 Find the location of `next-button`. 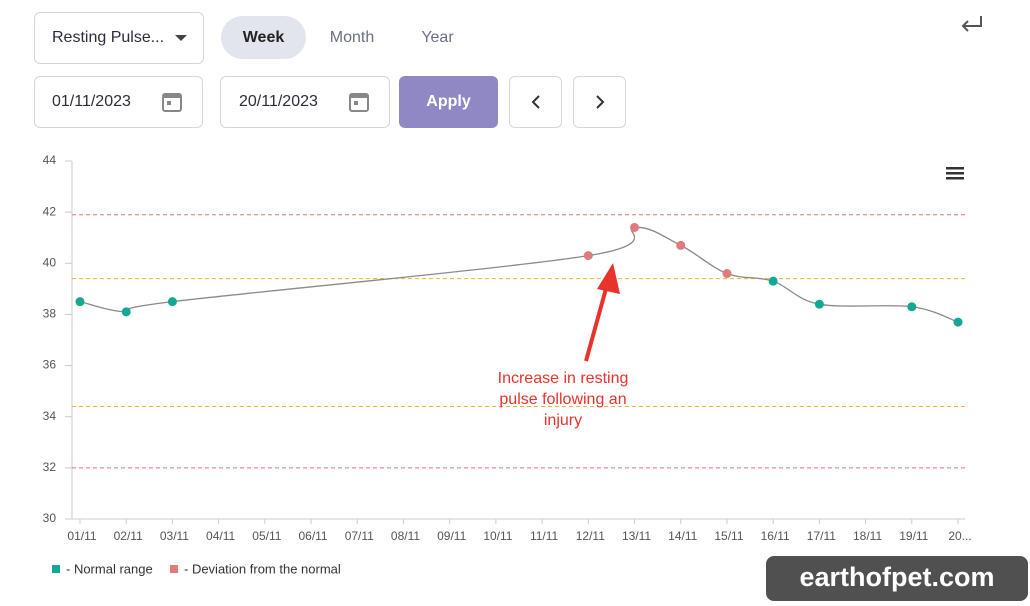

next-button is located at coordinates (599, 102).